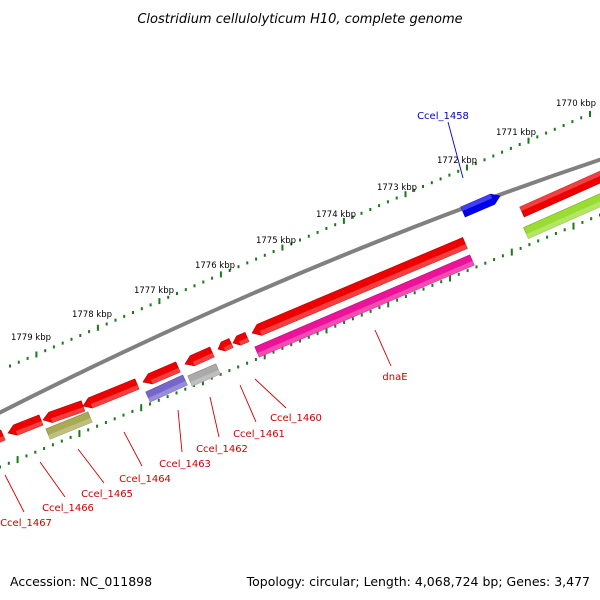 The width and height of the screenshot is (600, 600). Describe the element at coordinates (199, 356) in the screenshot. I see `gene-Ccel_1464a` at that location.